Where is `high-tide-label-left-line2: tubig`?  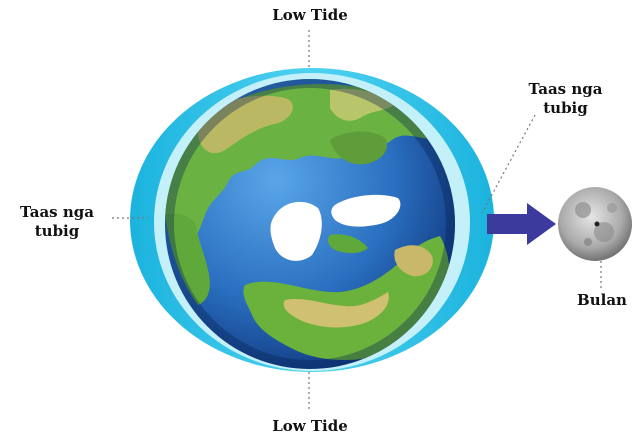 high-tide-label-left-line2: tubig is located at coordinates (57, 231).